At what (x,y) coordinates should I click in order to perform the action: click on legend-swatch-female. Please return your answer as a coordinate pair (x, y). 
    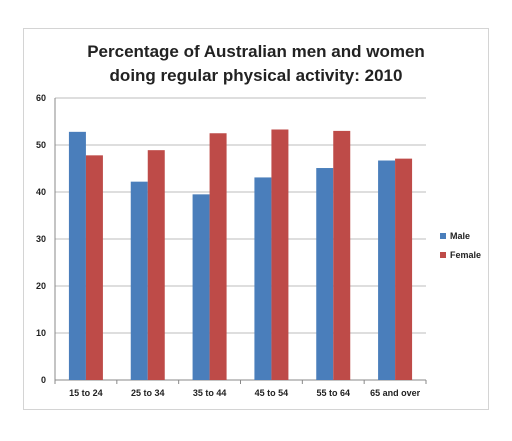
    Looking at the image, I should click on (443, 255).